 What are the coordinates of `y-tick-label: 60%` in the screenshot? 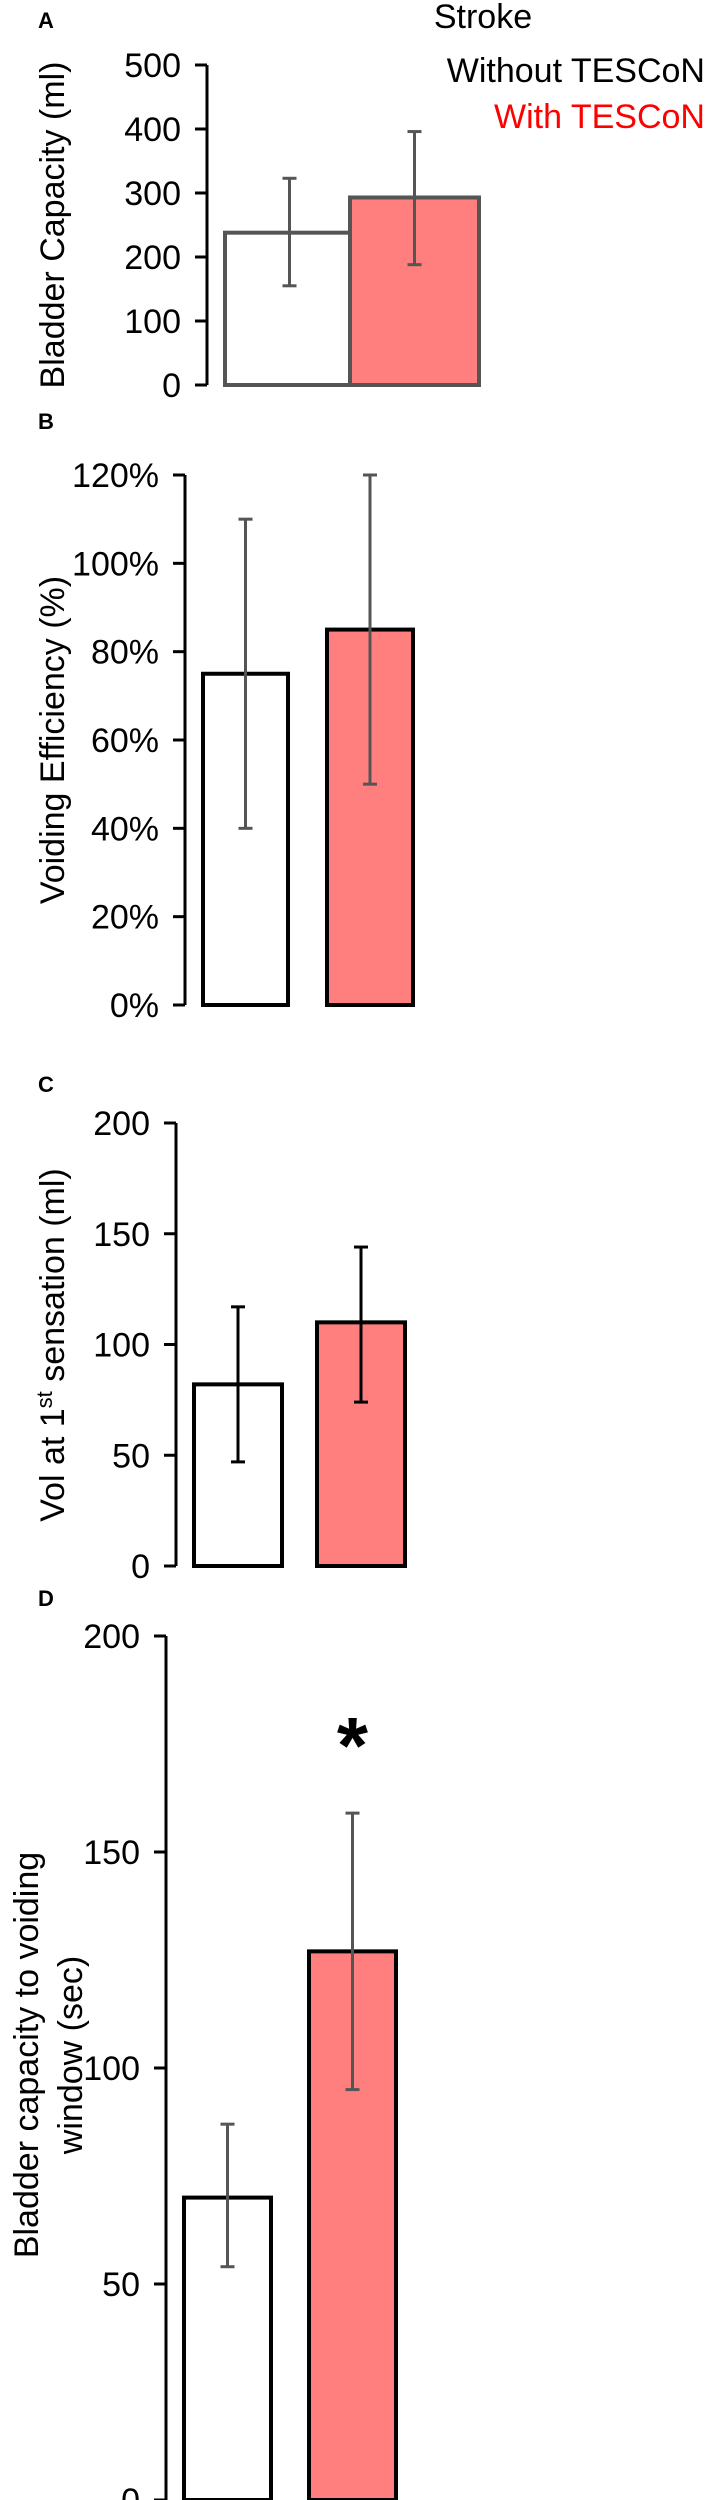 It's located at (125, 741).